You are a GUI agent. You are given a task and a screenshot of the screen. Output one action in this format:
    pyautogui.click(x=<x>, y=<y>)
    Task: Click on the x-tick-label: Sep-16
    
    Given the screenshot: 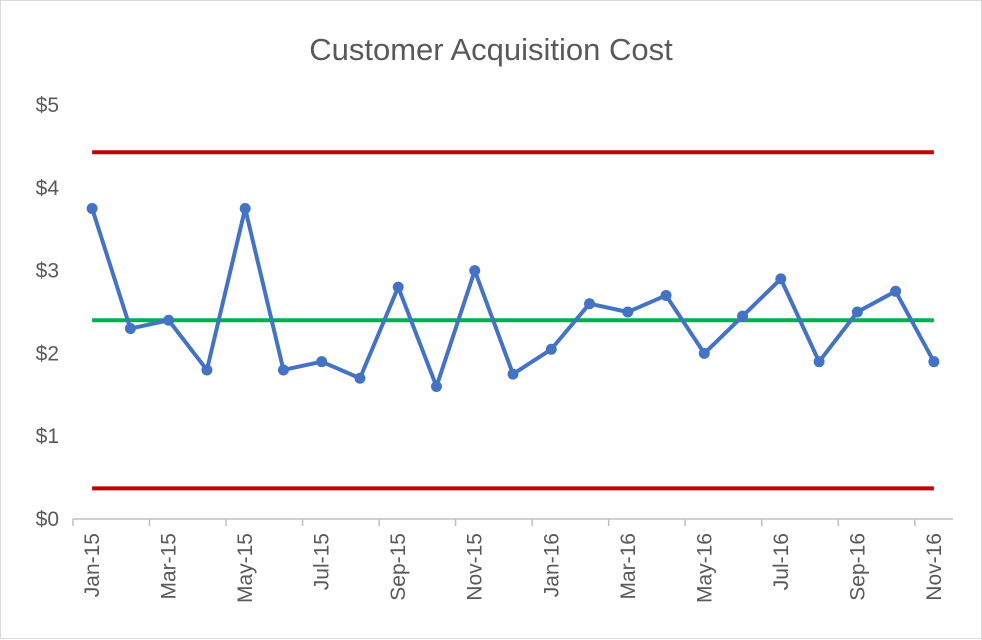 What is the action you would take?
    pyautogui.click(x=857, y=567)
    